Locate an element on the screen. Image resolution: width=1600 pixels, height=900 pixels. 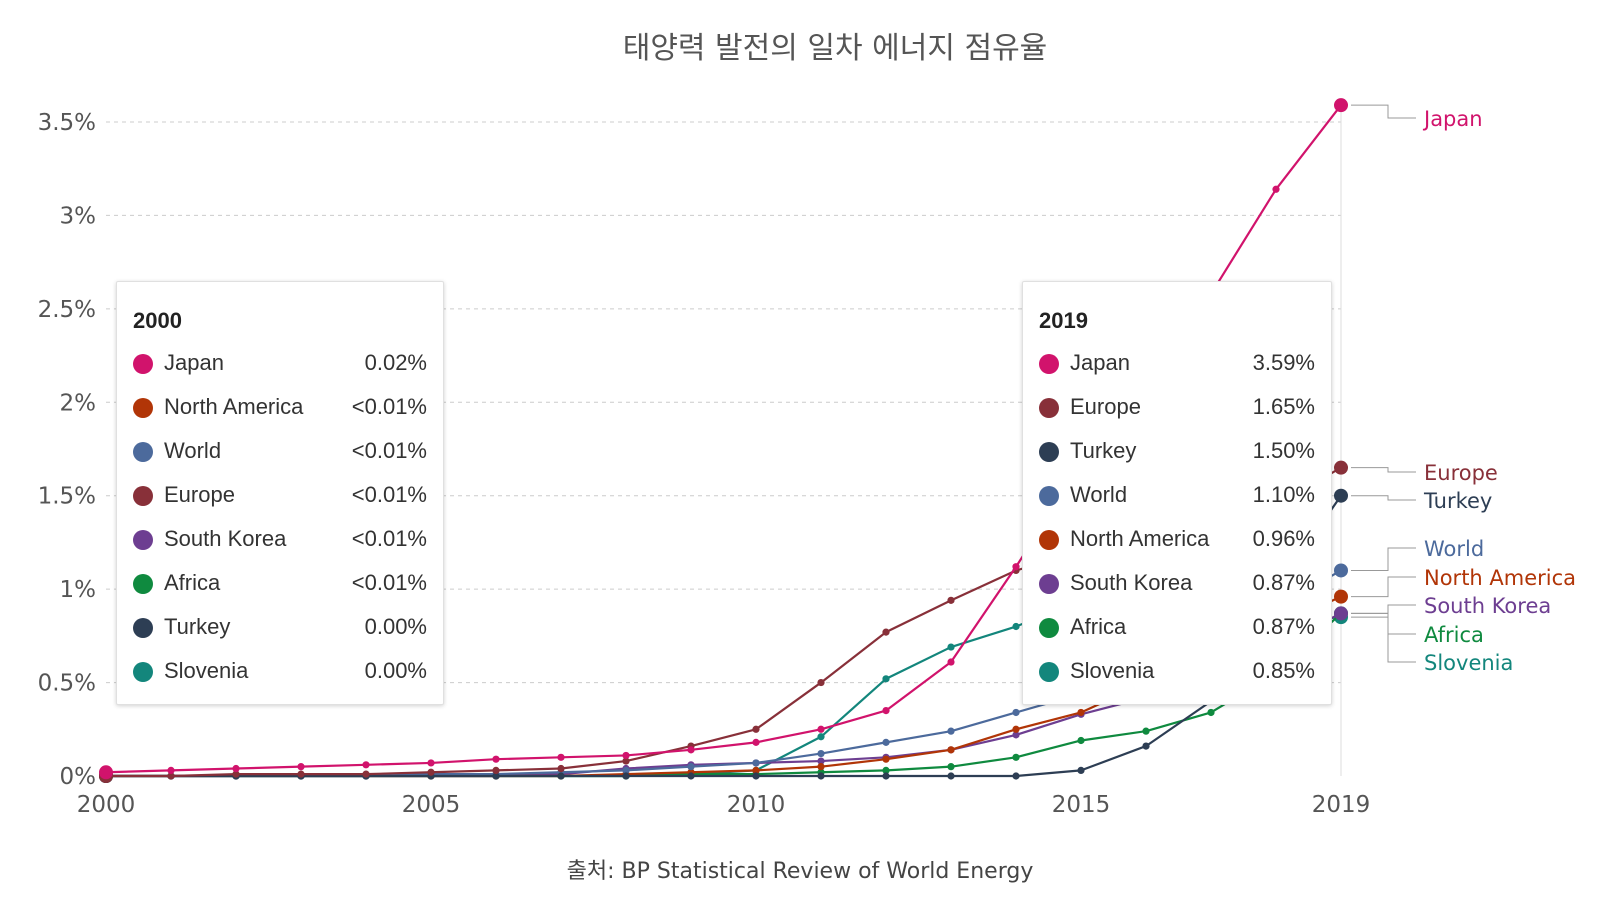
x-tick-label: 2000 is located at coordinates (106, 805).